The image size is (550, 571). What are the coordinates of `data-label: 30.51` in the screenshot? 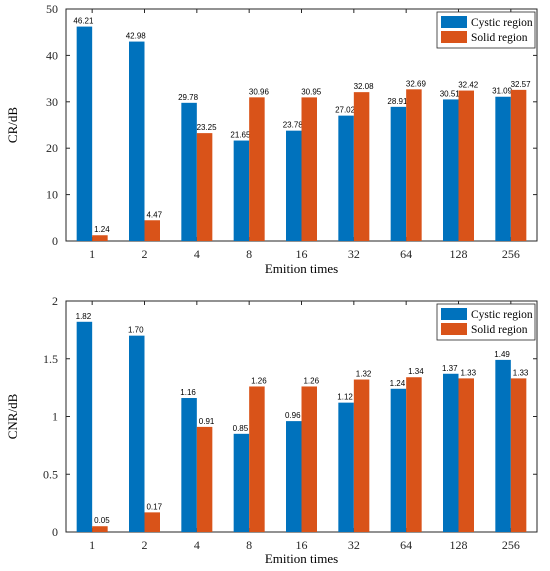 It's located at (450, 93).